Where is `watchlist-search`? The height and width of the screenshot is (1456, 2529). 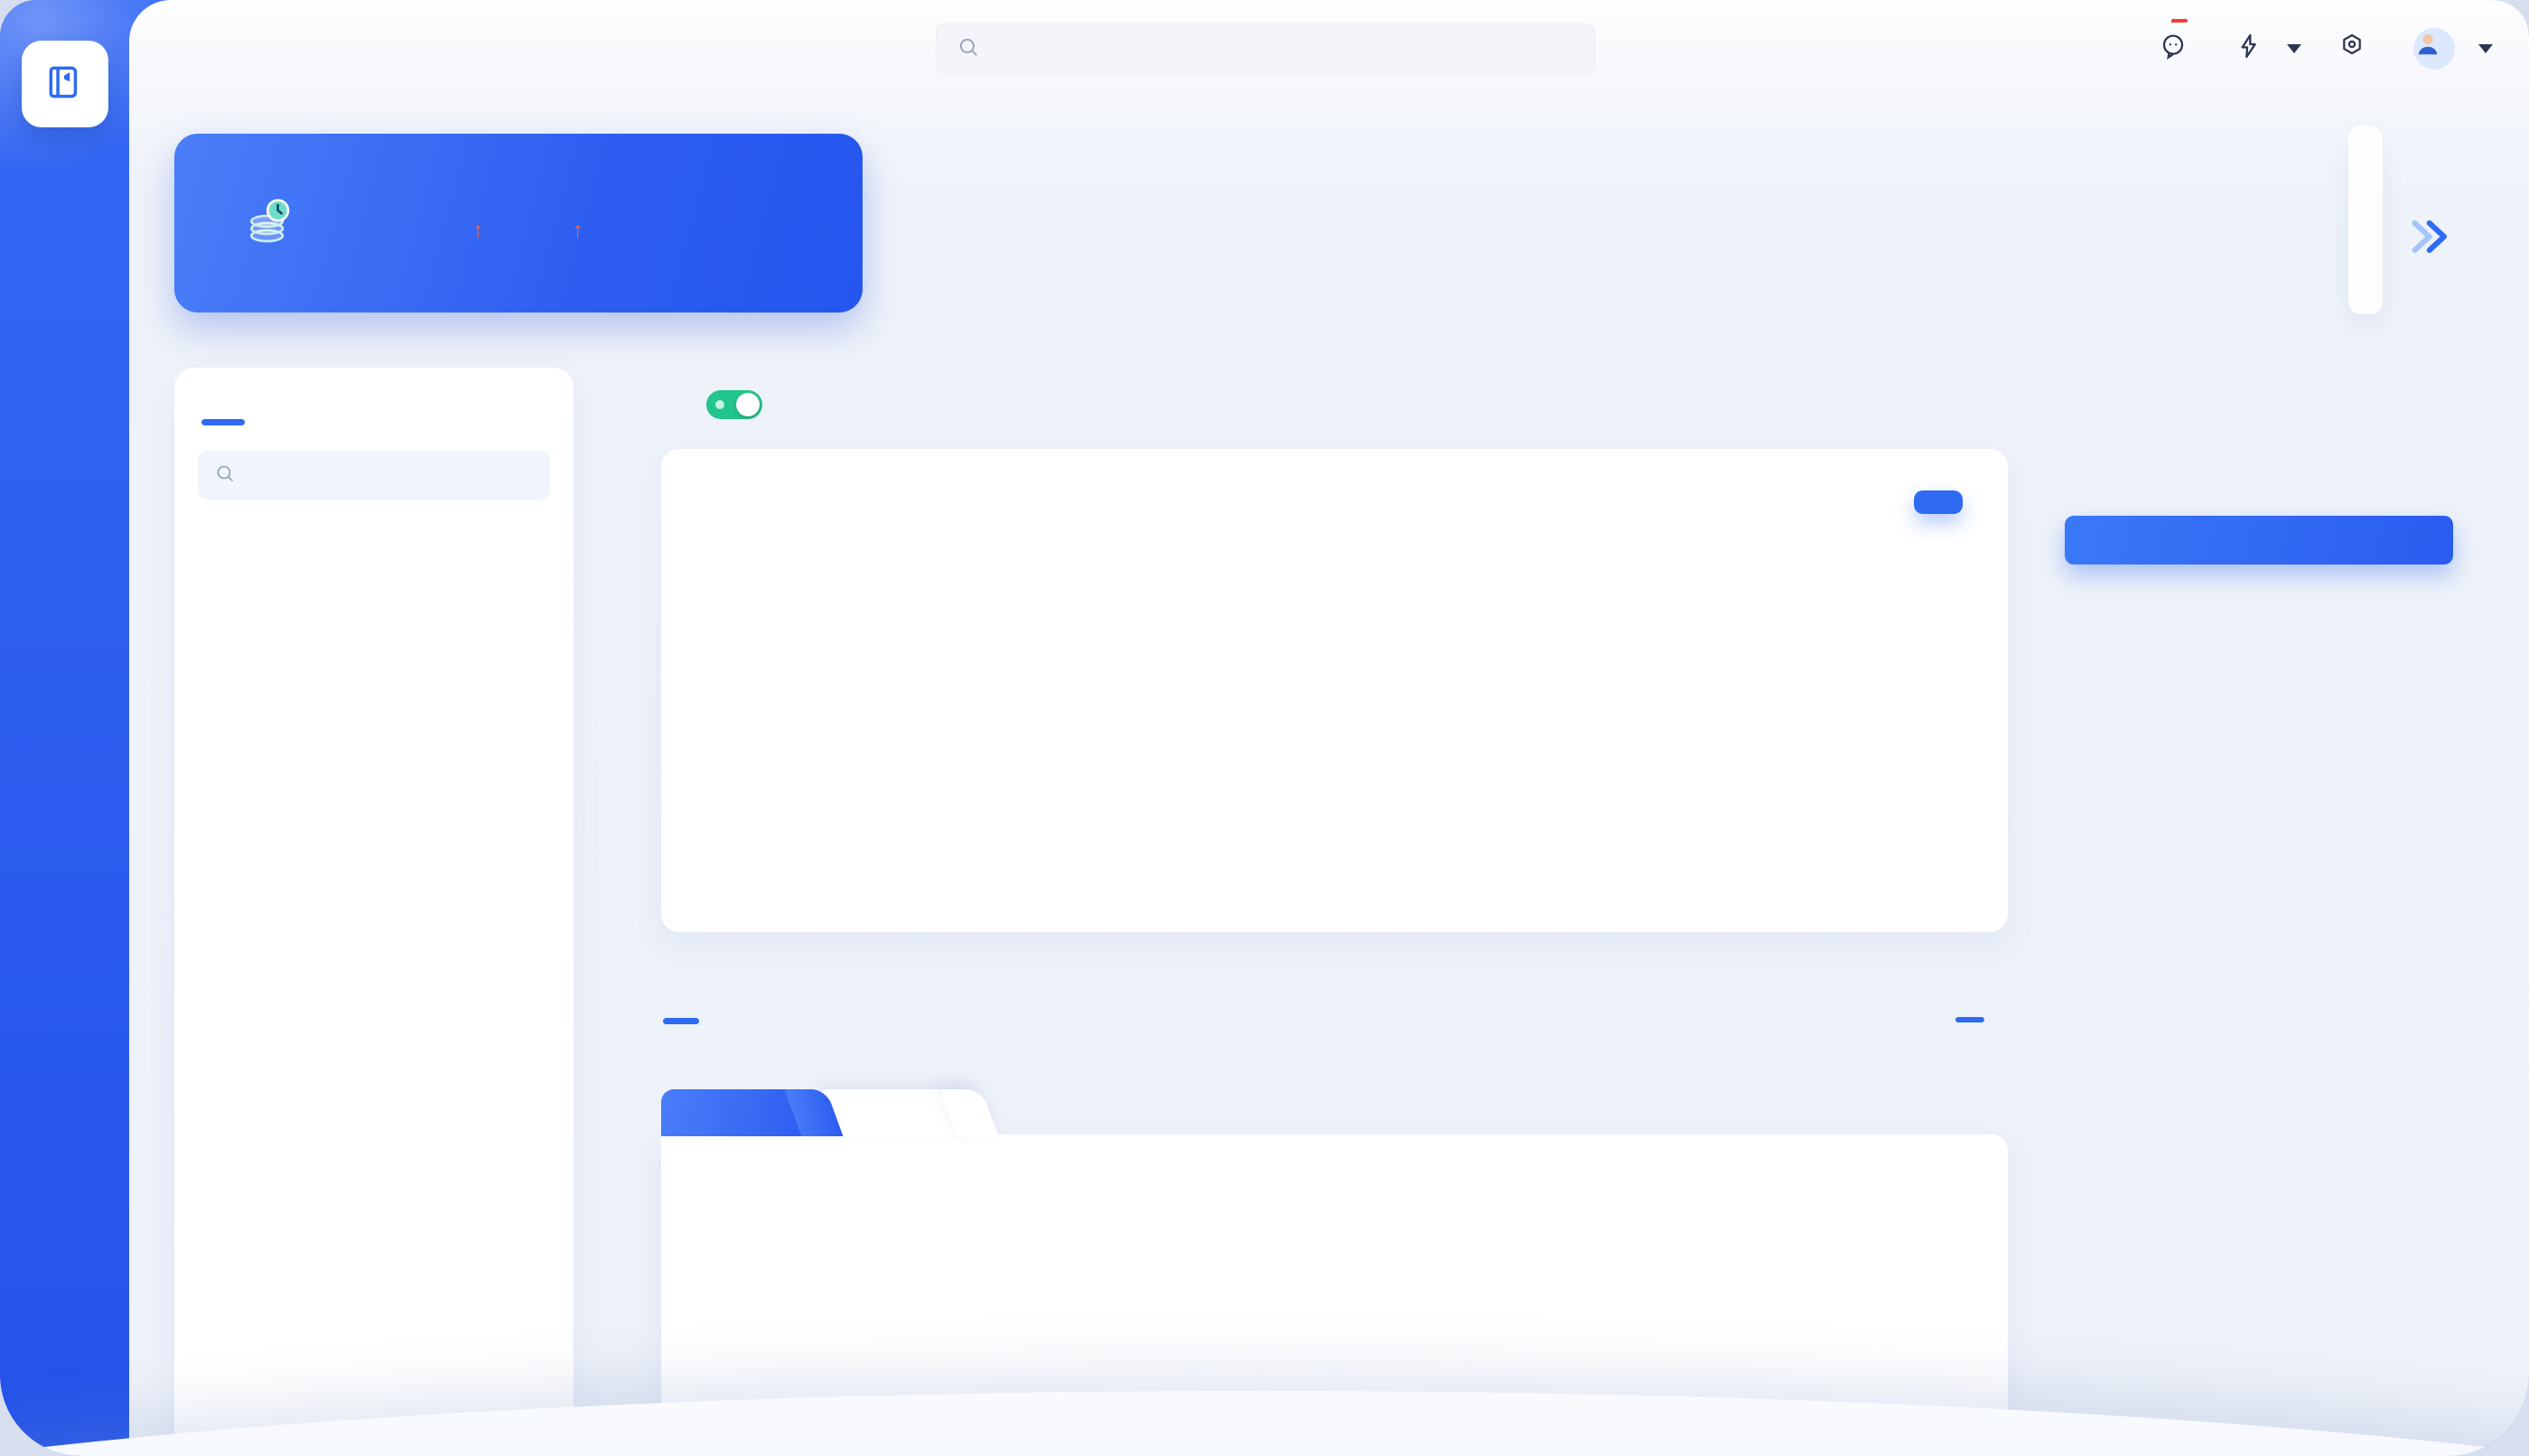
watchlist-search is located at coordinates (374, 475).